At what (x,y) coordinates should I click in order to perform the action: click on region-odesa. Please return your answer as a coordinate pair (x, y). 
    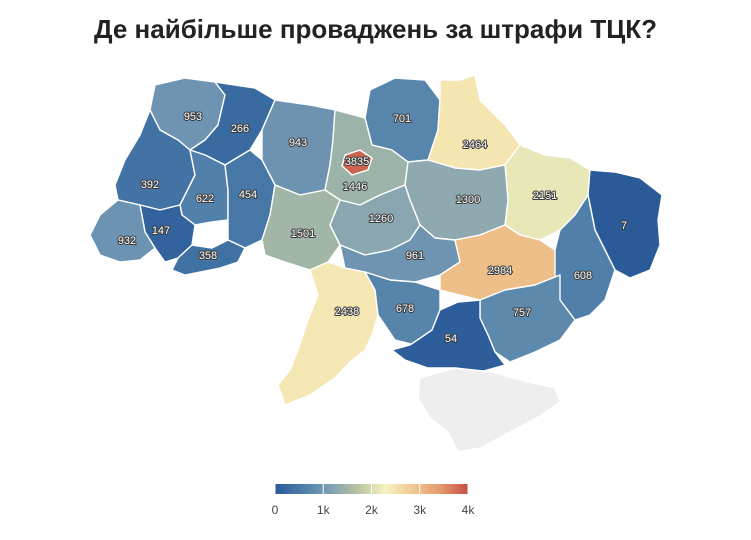
    Looking at the image, I should click on (328, 333).